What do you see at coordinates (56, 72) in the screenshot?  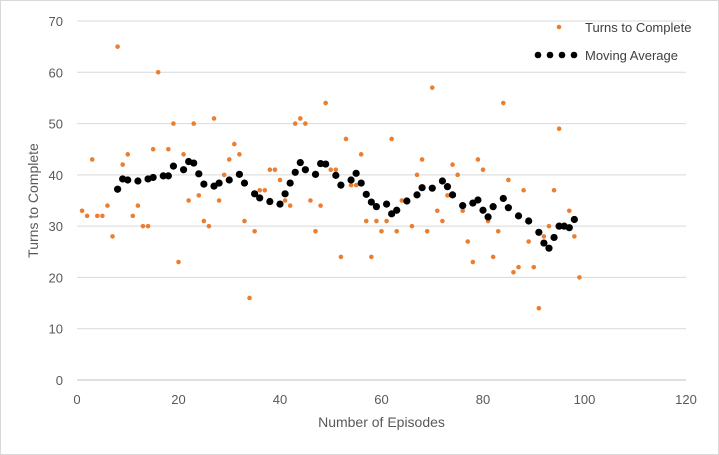 I see `y-tick-label: 60` at bounding box center [56, 72].